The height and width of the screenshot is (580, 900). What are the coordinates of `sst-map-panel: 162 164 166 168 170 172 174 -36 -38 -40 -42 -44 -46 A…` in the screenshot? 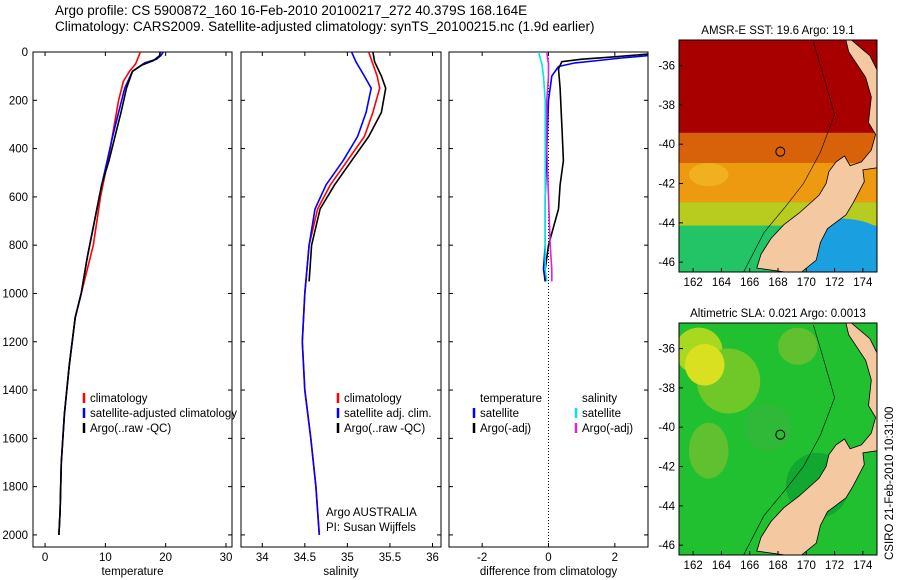 It's located at (768, 157).